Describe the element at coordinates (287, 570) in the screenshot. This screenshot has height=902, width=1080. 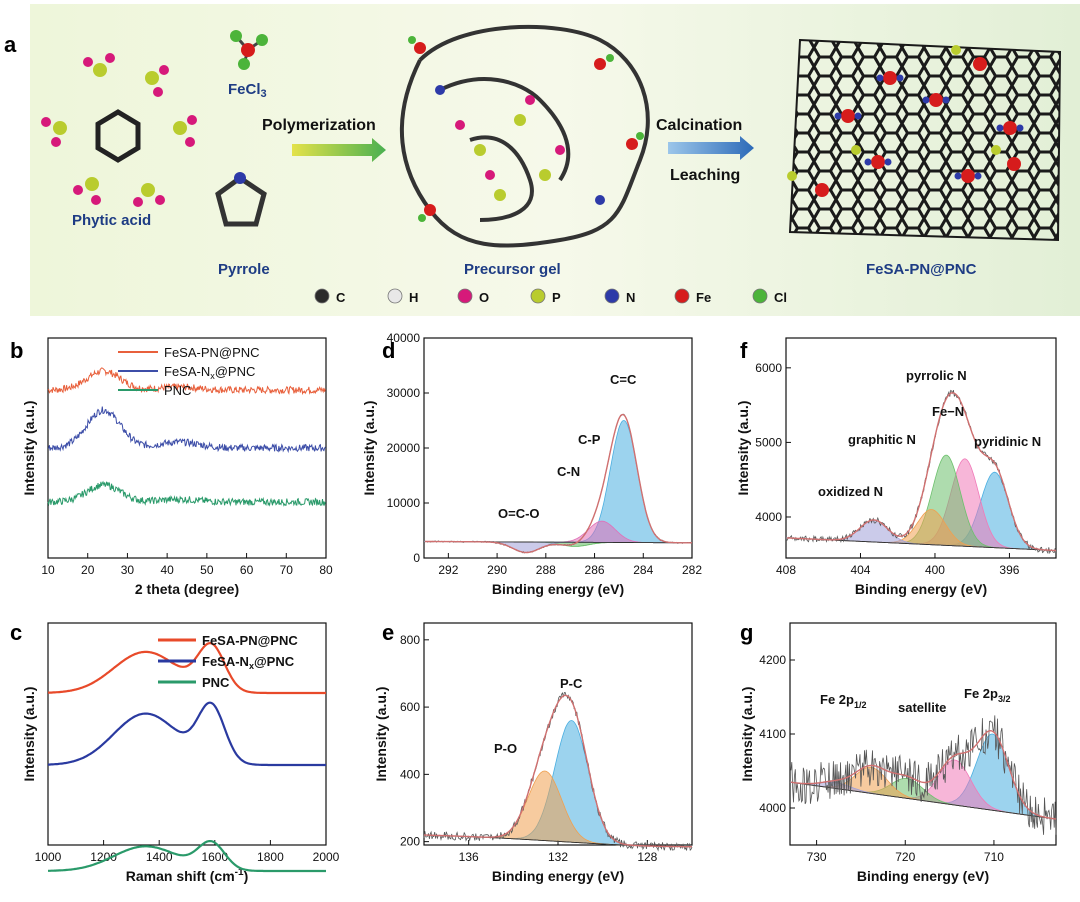
I see `x-tick-label: 70` at that location.